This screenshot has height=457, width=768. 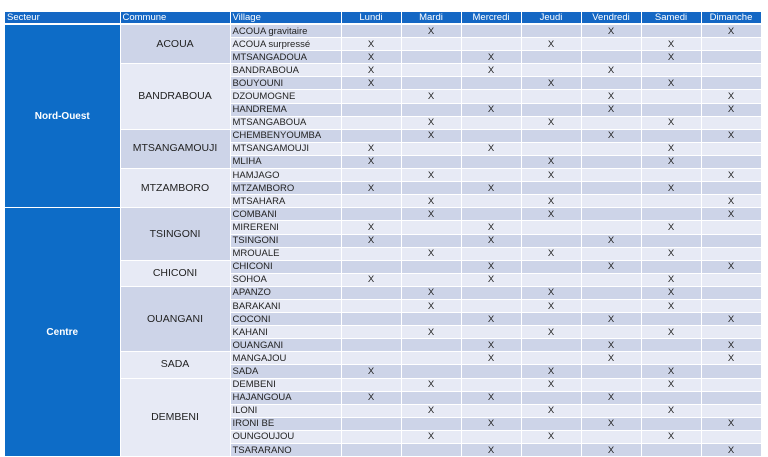 I want to click on table-row: MTZAMBORO X X X, so click(x=383, y=188).